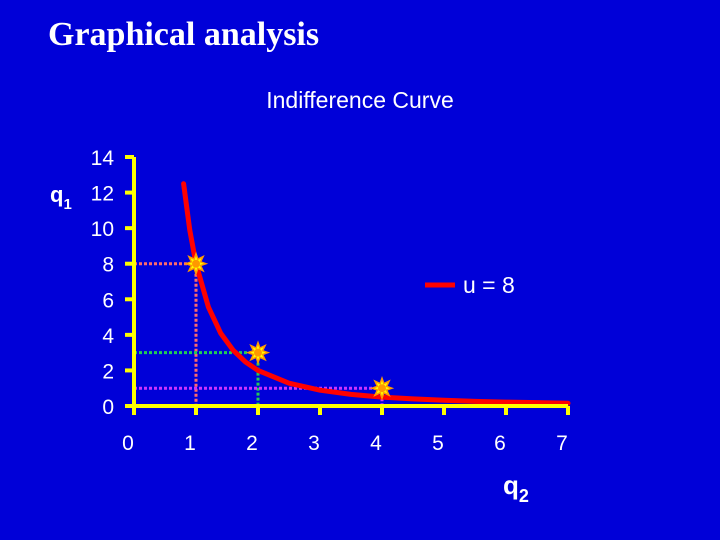 This screenshot has height=540, width=720. What do you see at coordinates (314, 443) in the screenshot?
I see `x-tick-label-3: 3` at bounding box center [314, 443].